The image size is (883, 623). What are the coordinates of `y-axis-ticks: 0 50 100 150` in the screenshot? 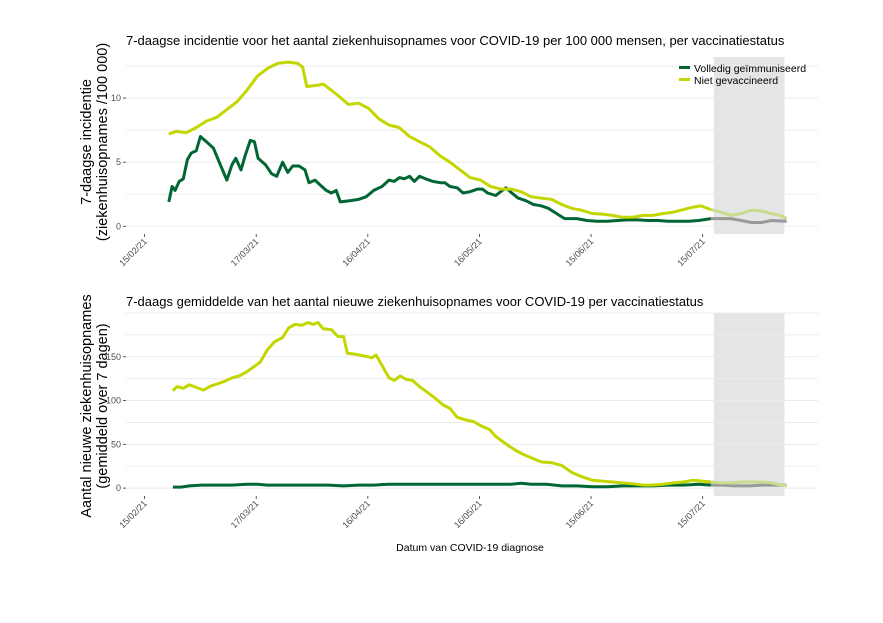 It's located at (116, 422).